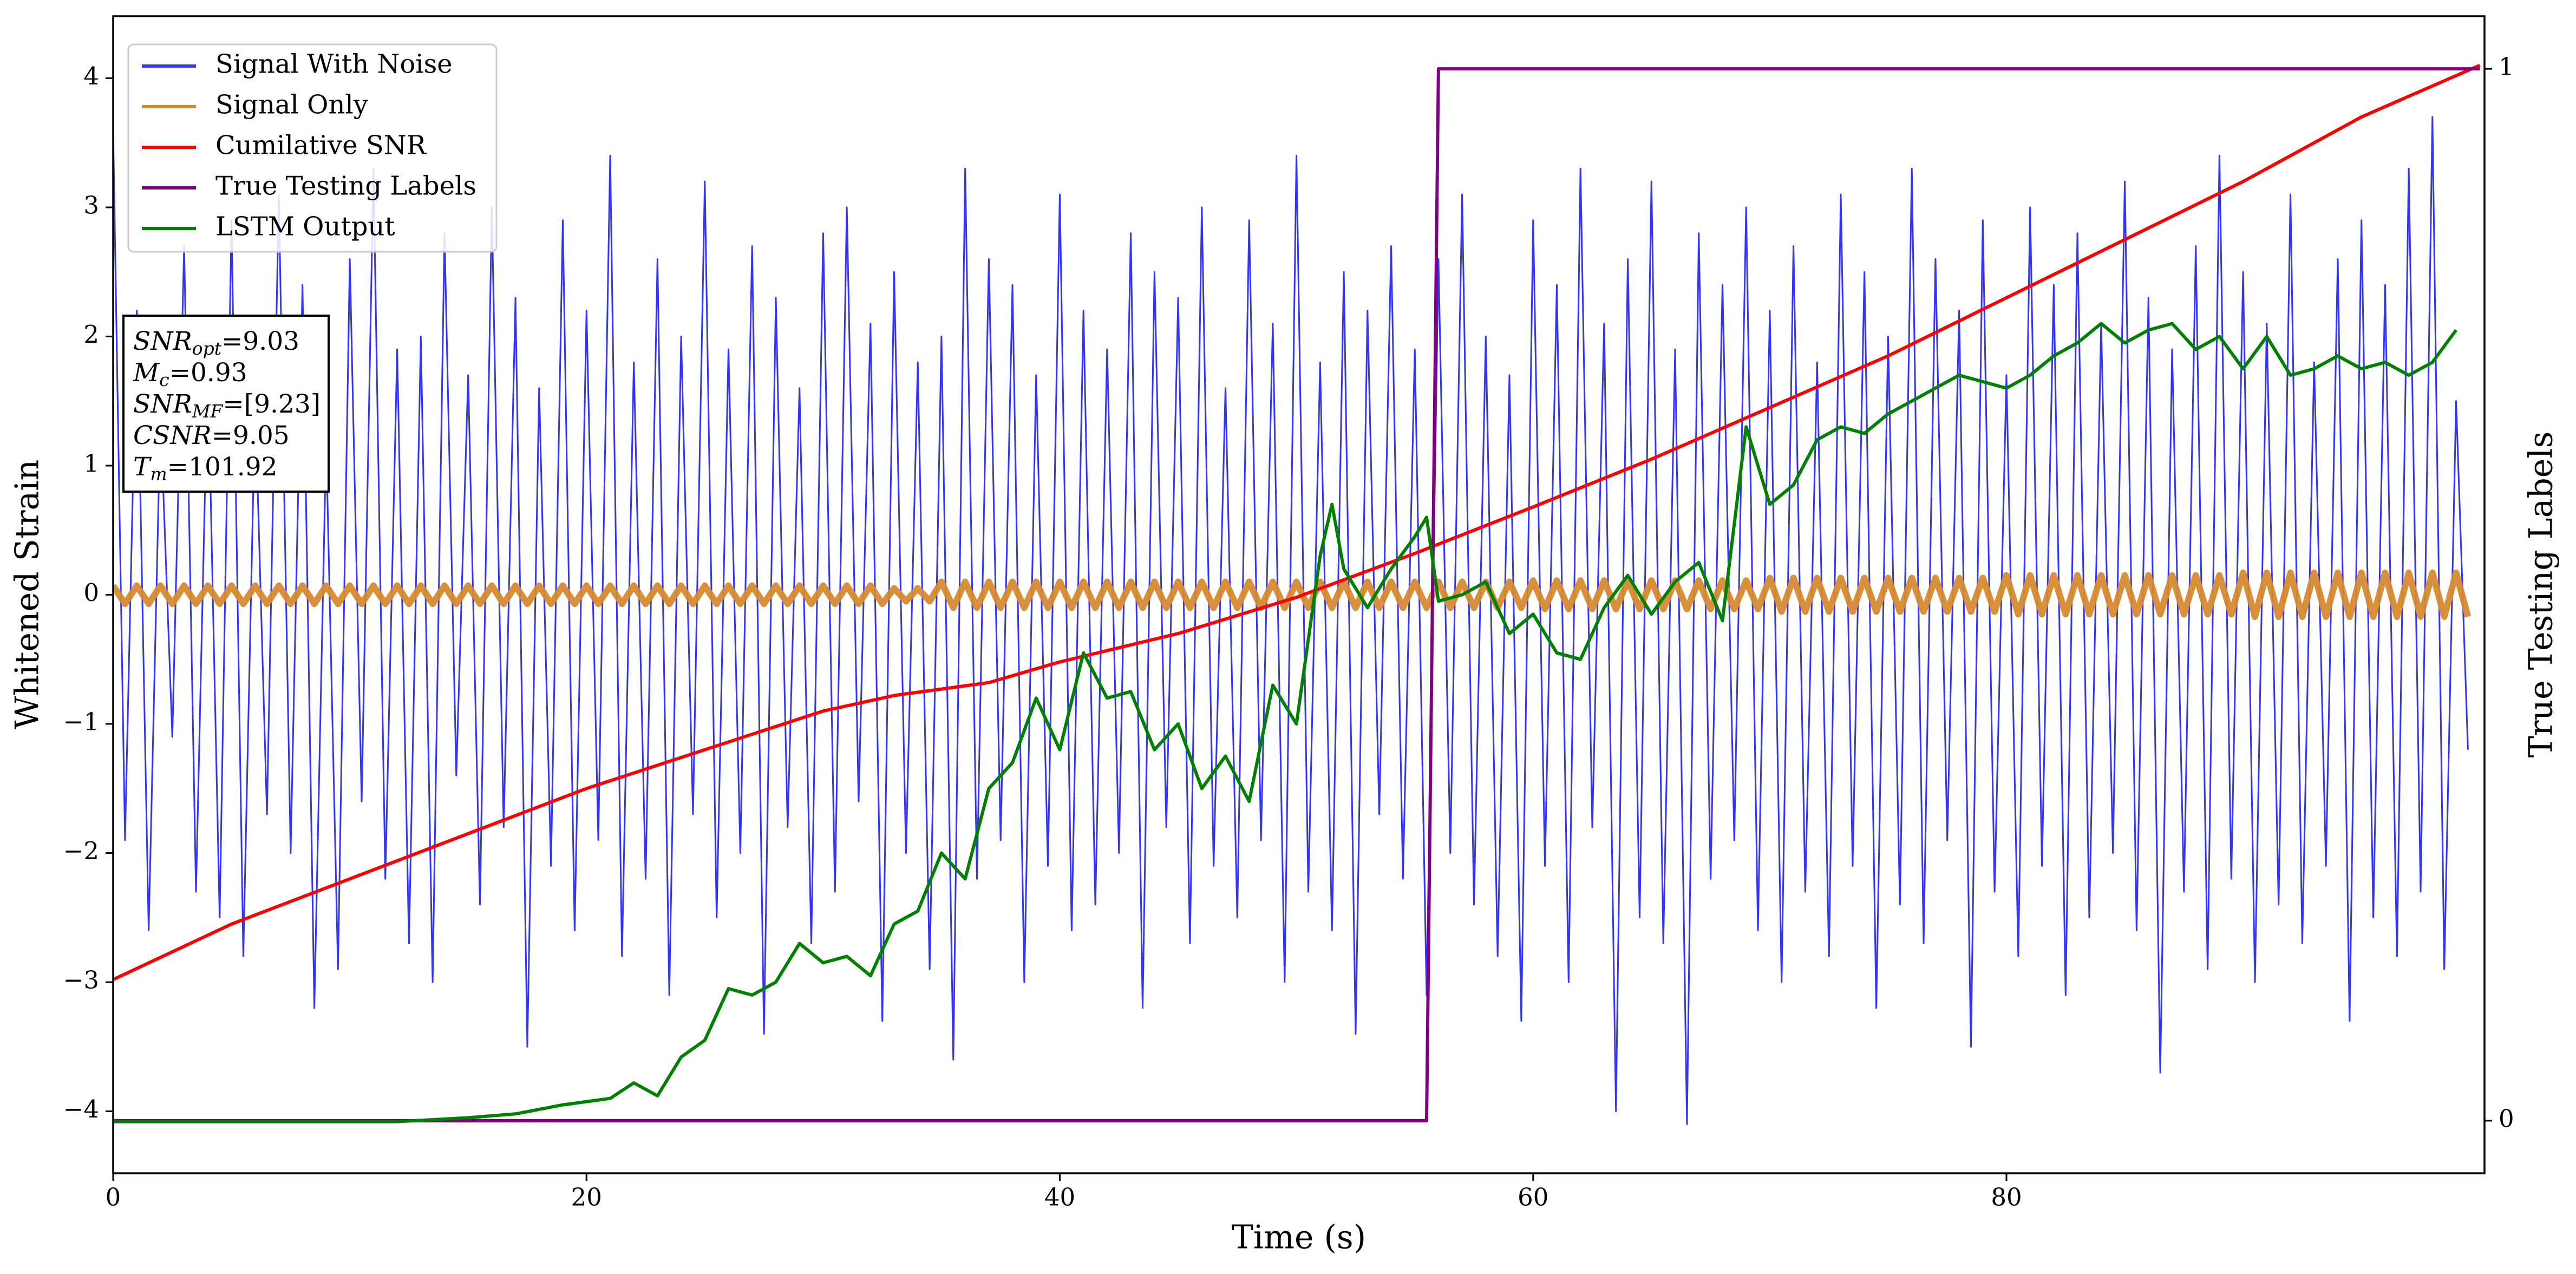  Describe the element at coordinates (1059, 1197) in the screenshot. I see `x-tick-label: 40` at that location.